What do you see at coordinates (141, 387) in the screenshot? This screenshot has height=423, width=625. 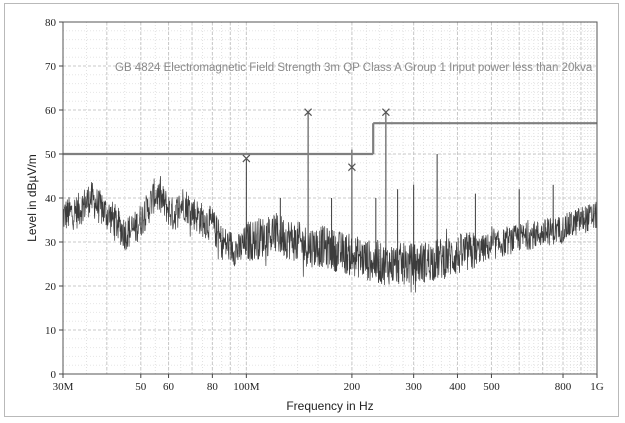 I see `x-tick-label: 50` at bounding box center [141, 387].